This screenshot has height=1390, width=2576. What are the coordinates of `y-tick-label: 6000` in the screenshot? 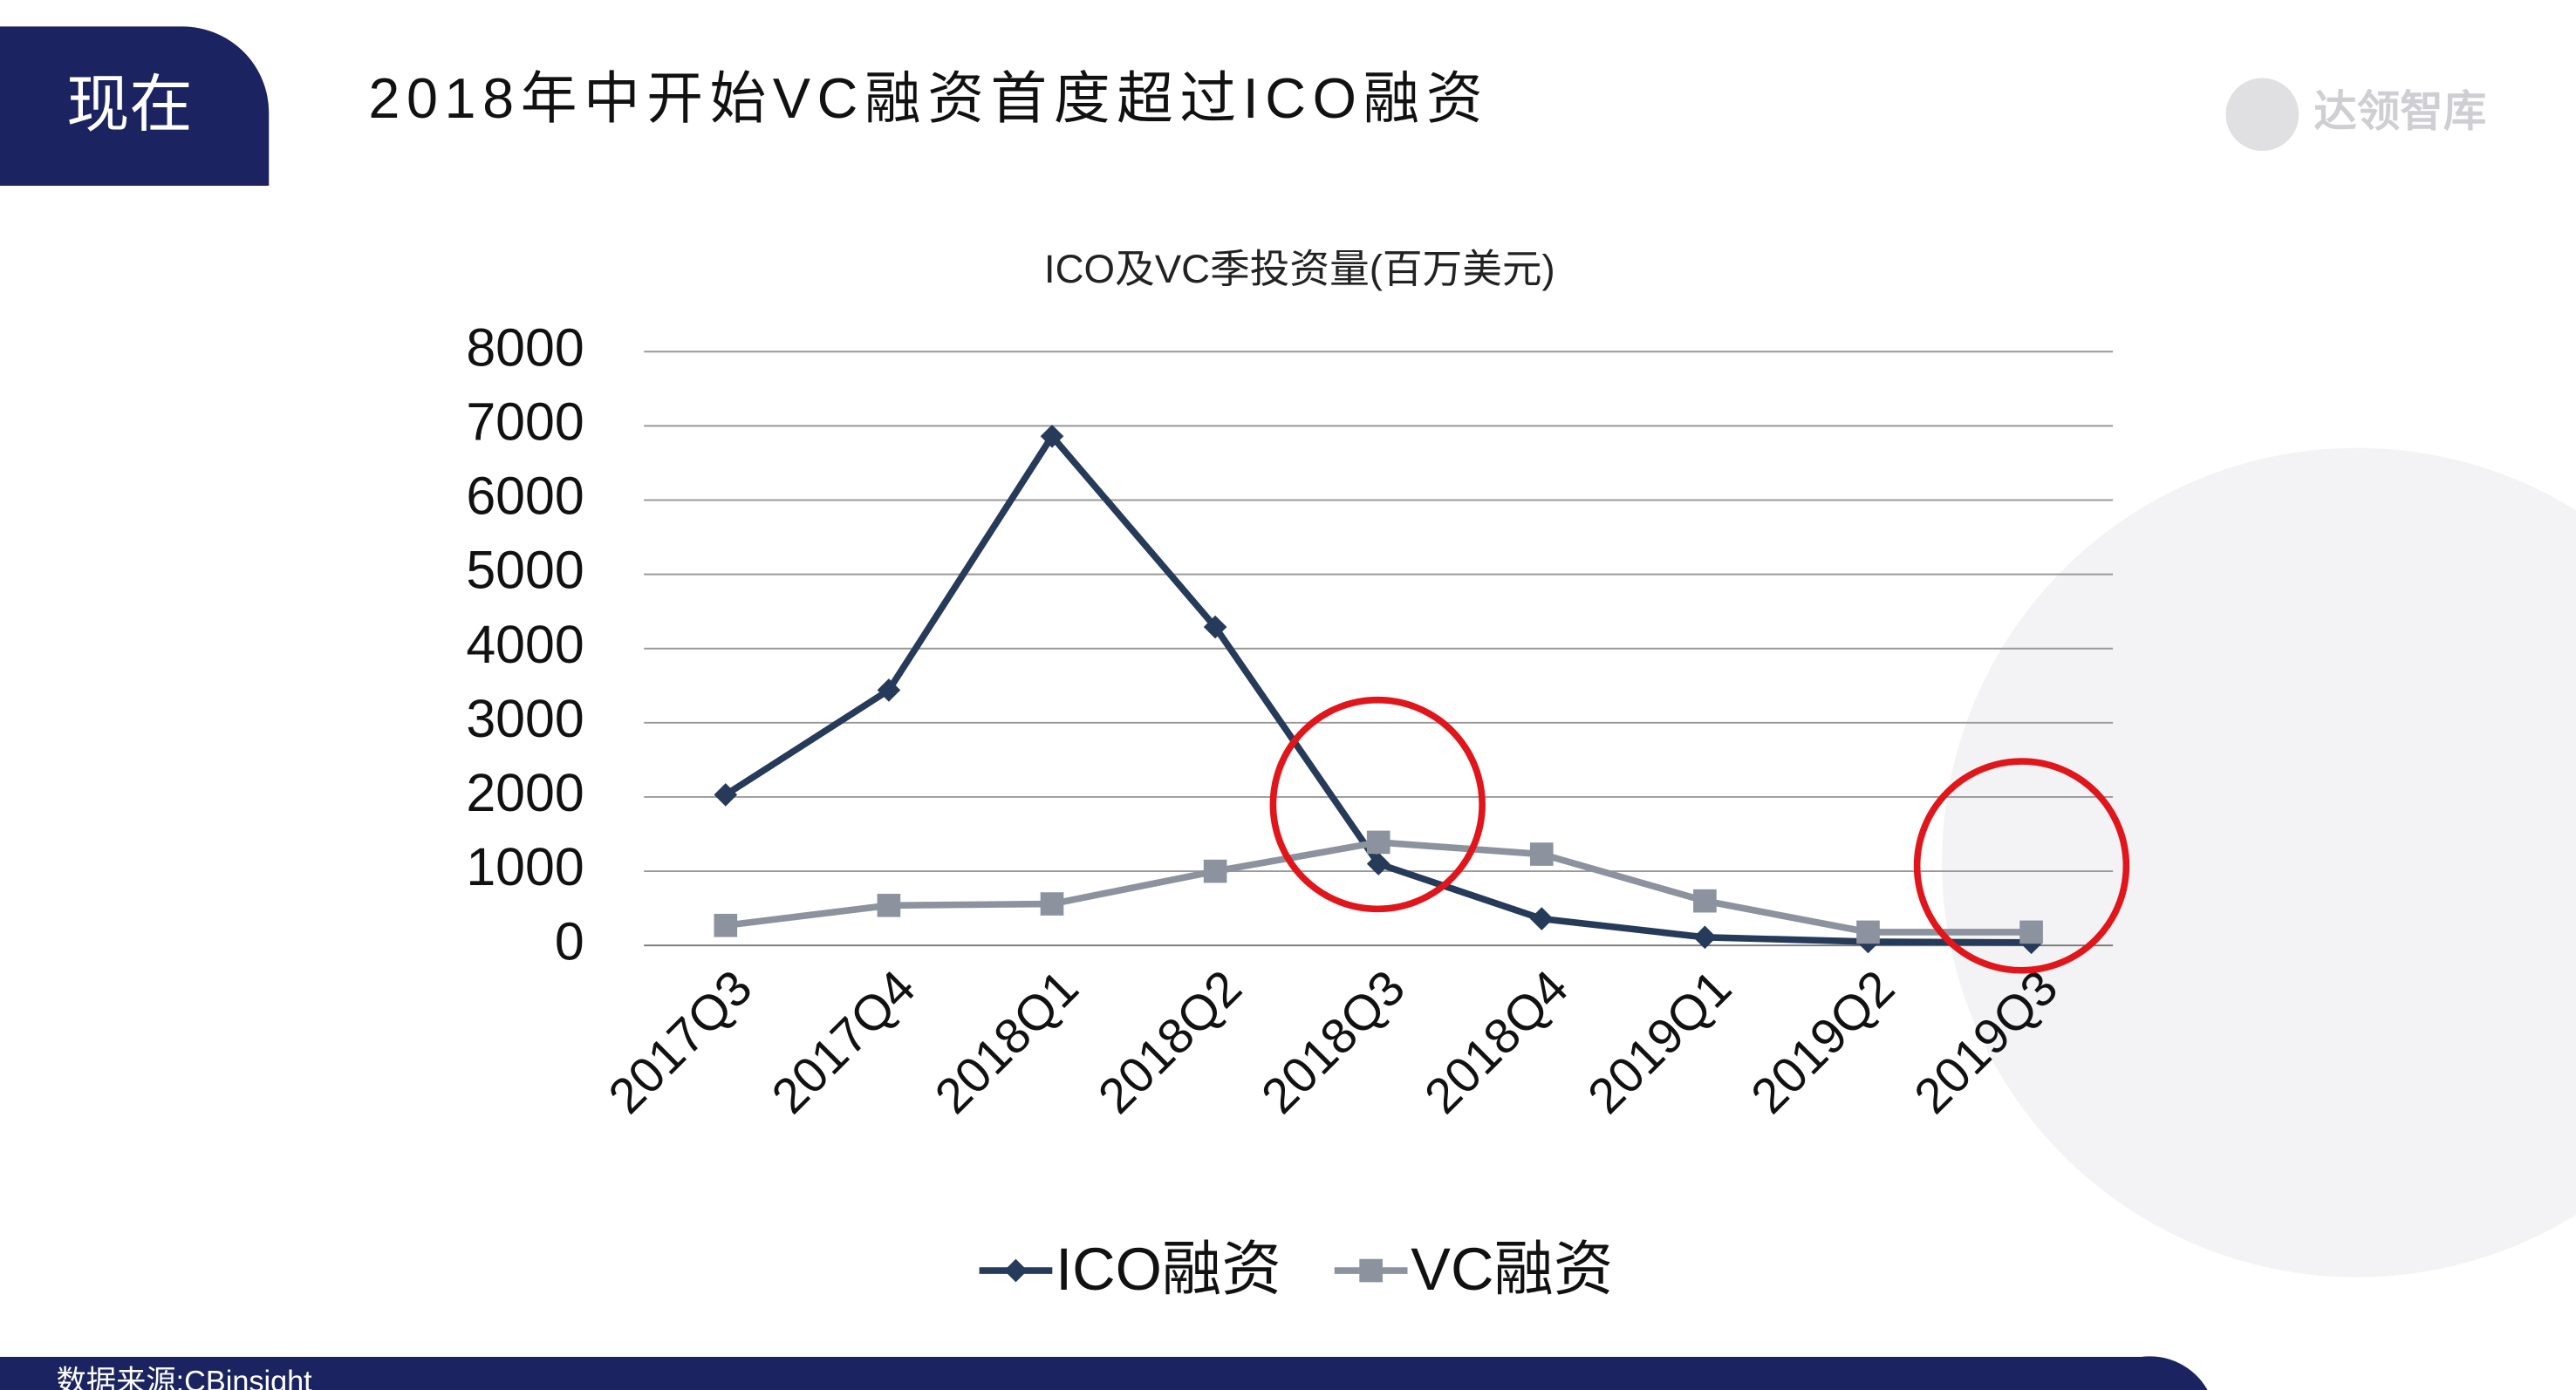 It's located at (525, 496).